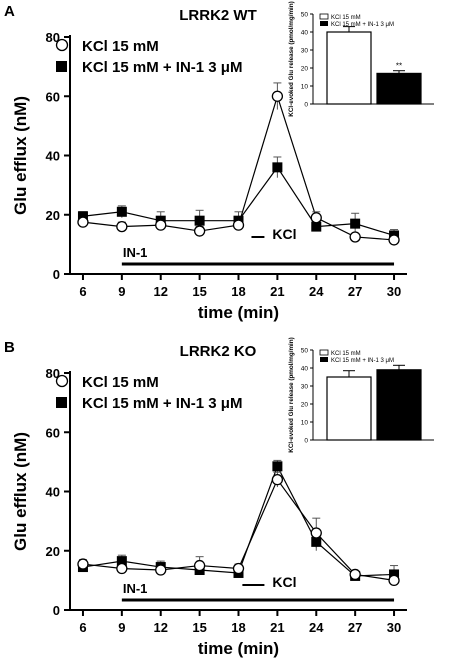 The image size is (454, 660). What do you see at coordinates (238, 291) in the screenshot?
I see `x-tick-label: 18` at bounding box center [238, 291].